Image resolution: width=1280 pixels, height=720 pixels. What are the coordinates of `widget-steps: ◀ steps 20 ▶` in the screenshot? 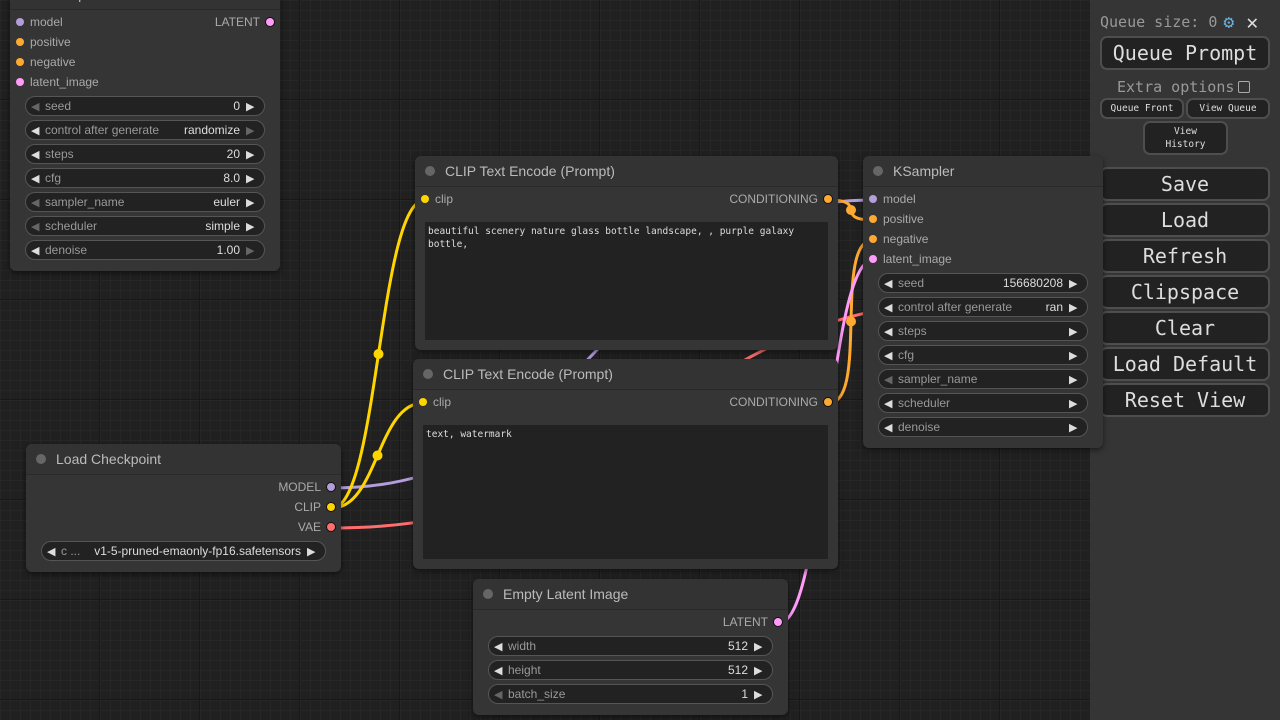 It's located at (145, 154).